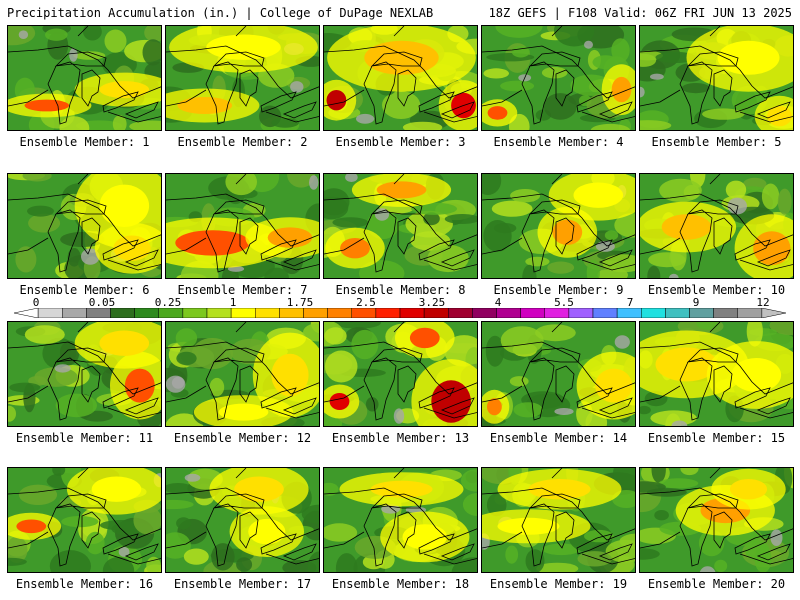 This screenshot has width=800, height=600. Describe the element at coordinates (242, 290) in the screenshot. I see `ensemble-member-label: Ensemble Member: 7` at that location.